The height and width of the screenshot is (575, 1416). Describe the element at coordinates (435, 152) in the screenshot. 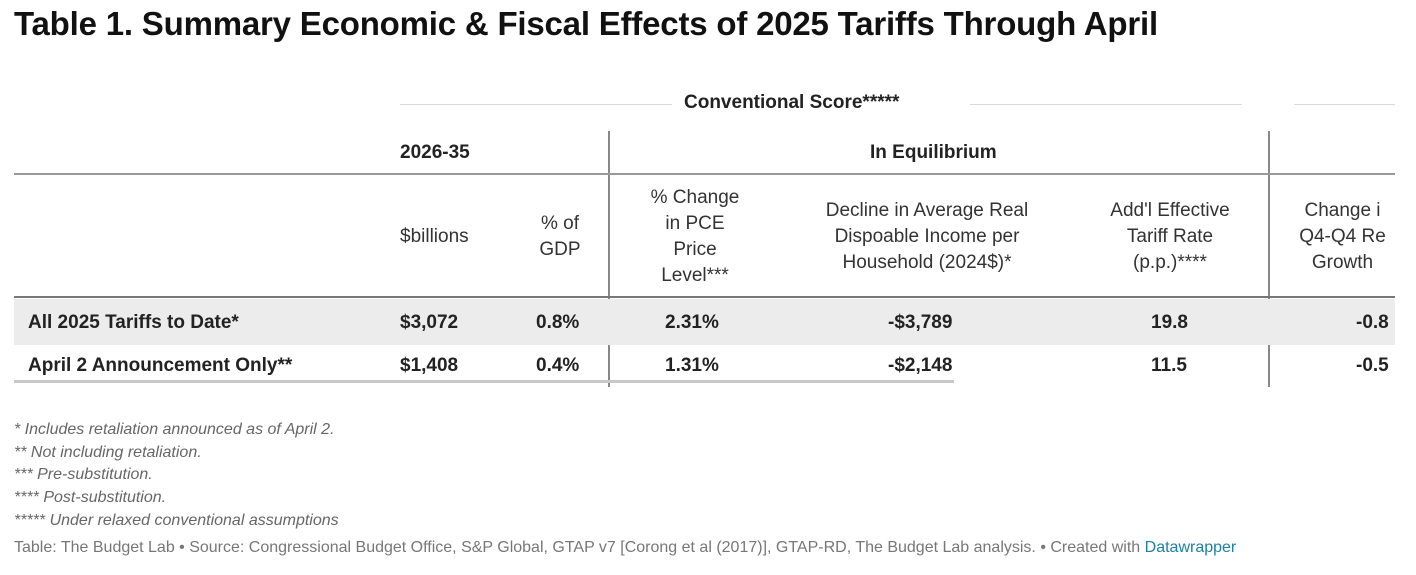

I see `group-header-period: 2026-35` at that location.